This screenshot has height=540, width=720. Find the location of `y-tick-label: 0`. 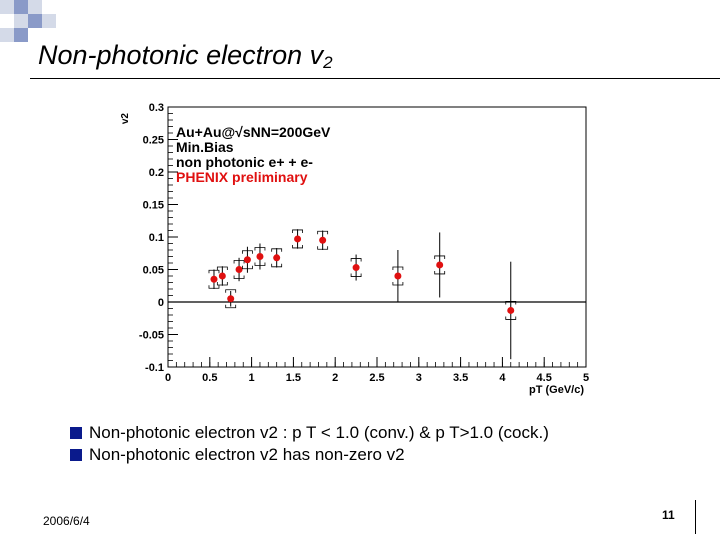

y-tick-label: 0 is located at coordinates (161, 303).